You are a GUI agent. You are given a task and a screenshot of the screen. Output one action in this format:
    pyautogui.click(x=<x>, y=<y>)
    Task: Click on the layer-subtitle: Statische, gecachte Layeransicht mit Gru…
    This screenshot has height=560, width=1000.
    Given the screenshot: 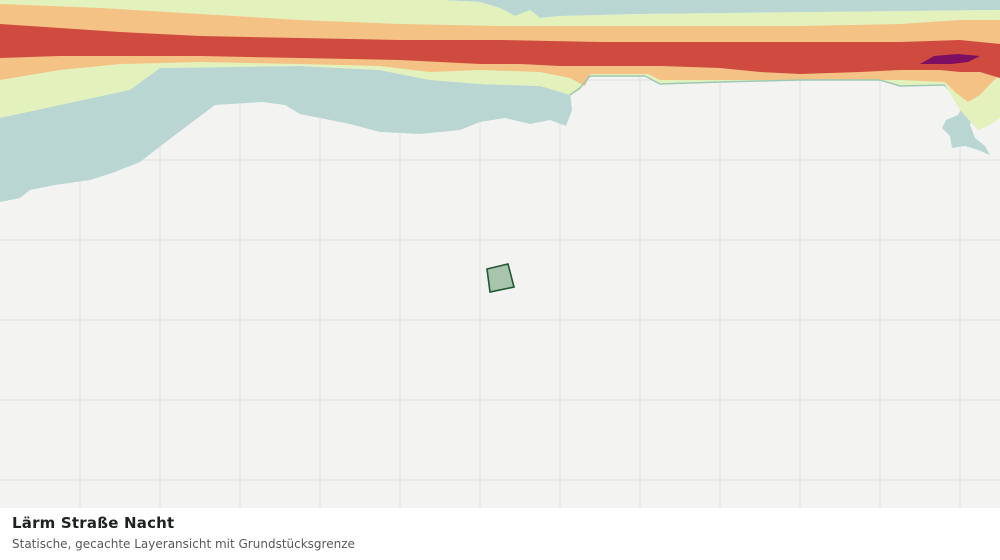 What is the action you would take?
    pyautogui.click(x=183, y=544)
    